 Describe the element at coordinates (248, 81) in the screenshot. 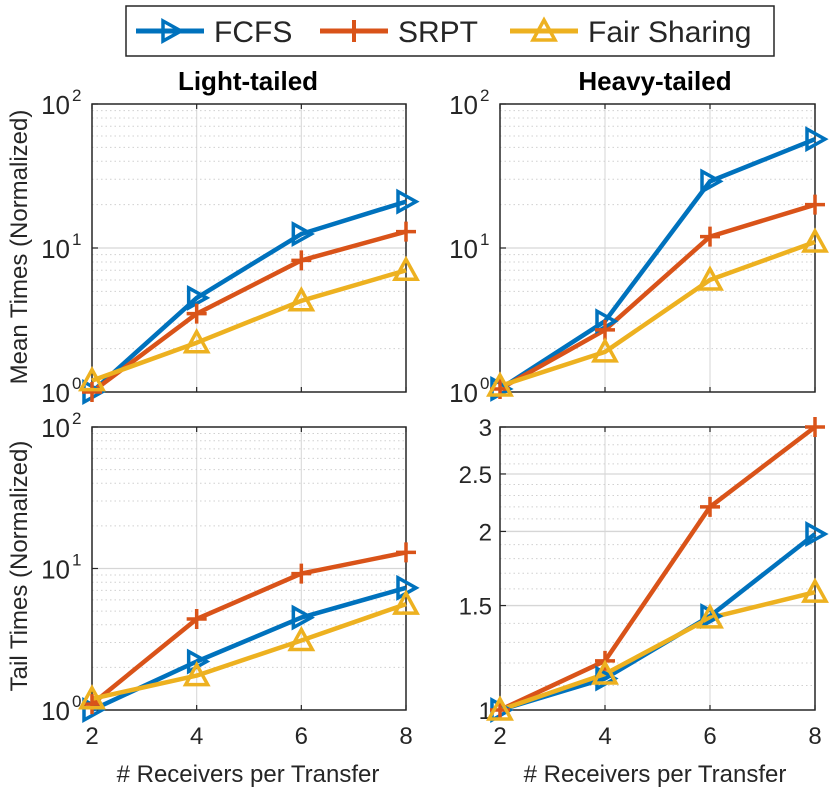

I see `column-title-light-tailed: Light-tailed` at that location.